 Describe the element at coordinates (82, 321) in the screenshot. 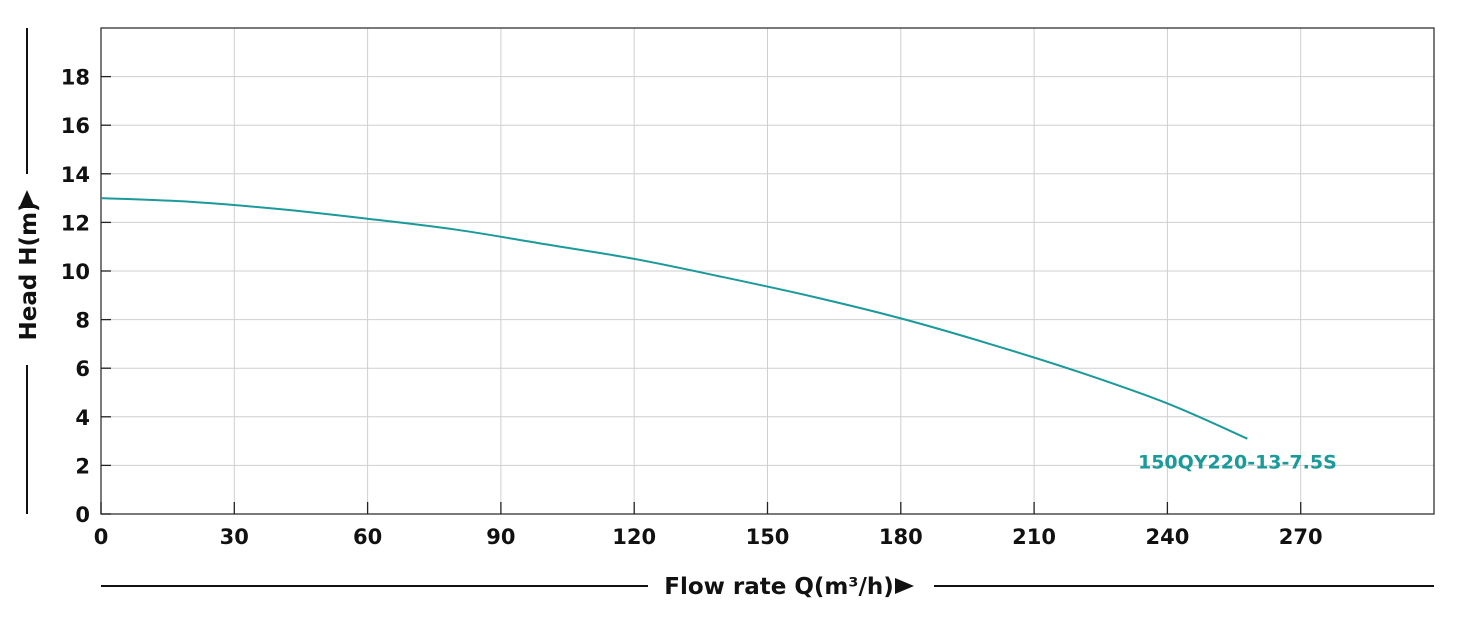

I see `y-tick-label: 8` at that location.